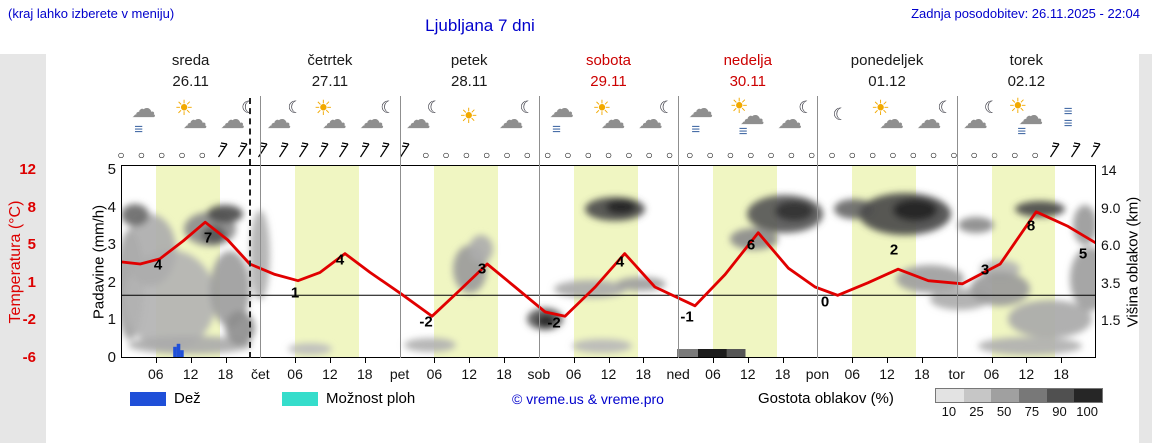 The image size is (1152, 443). I want to click on day-name: sobota, so click(608, 60).